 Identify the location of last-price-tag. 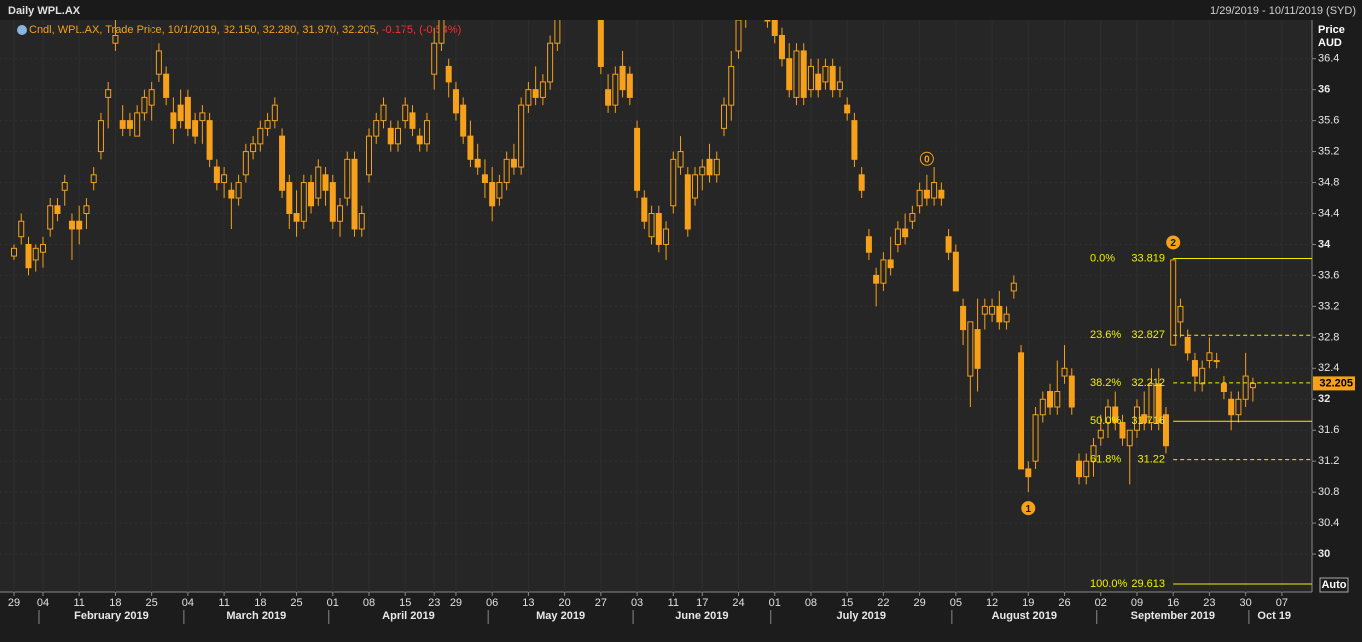
(1334, 383).